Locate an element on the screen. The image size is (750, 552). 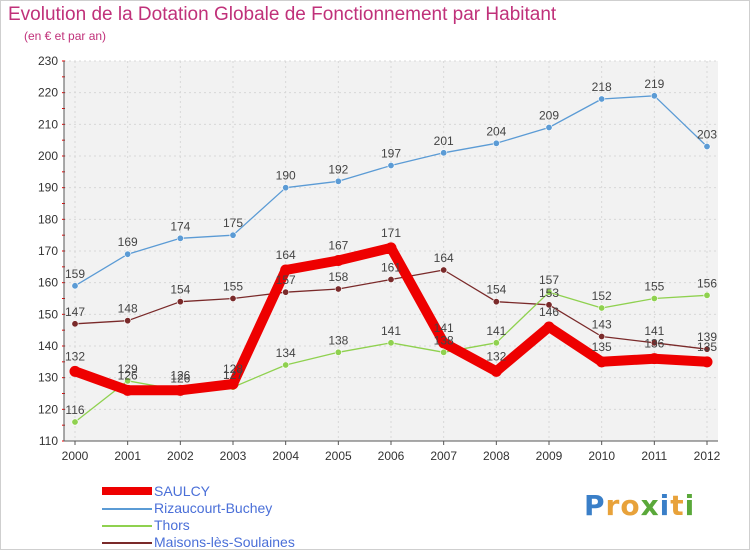
y-tick-label: 120 is located at coordinates (48, 409).